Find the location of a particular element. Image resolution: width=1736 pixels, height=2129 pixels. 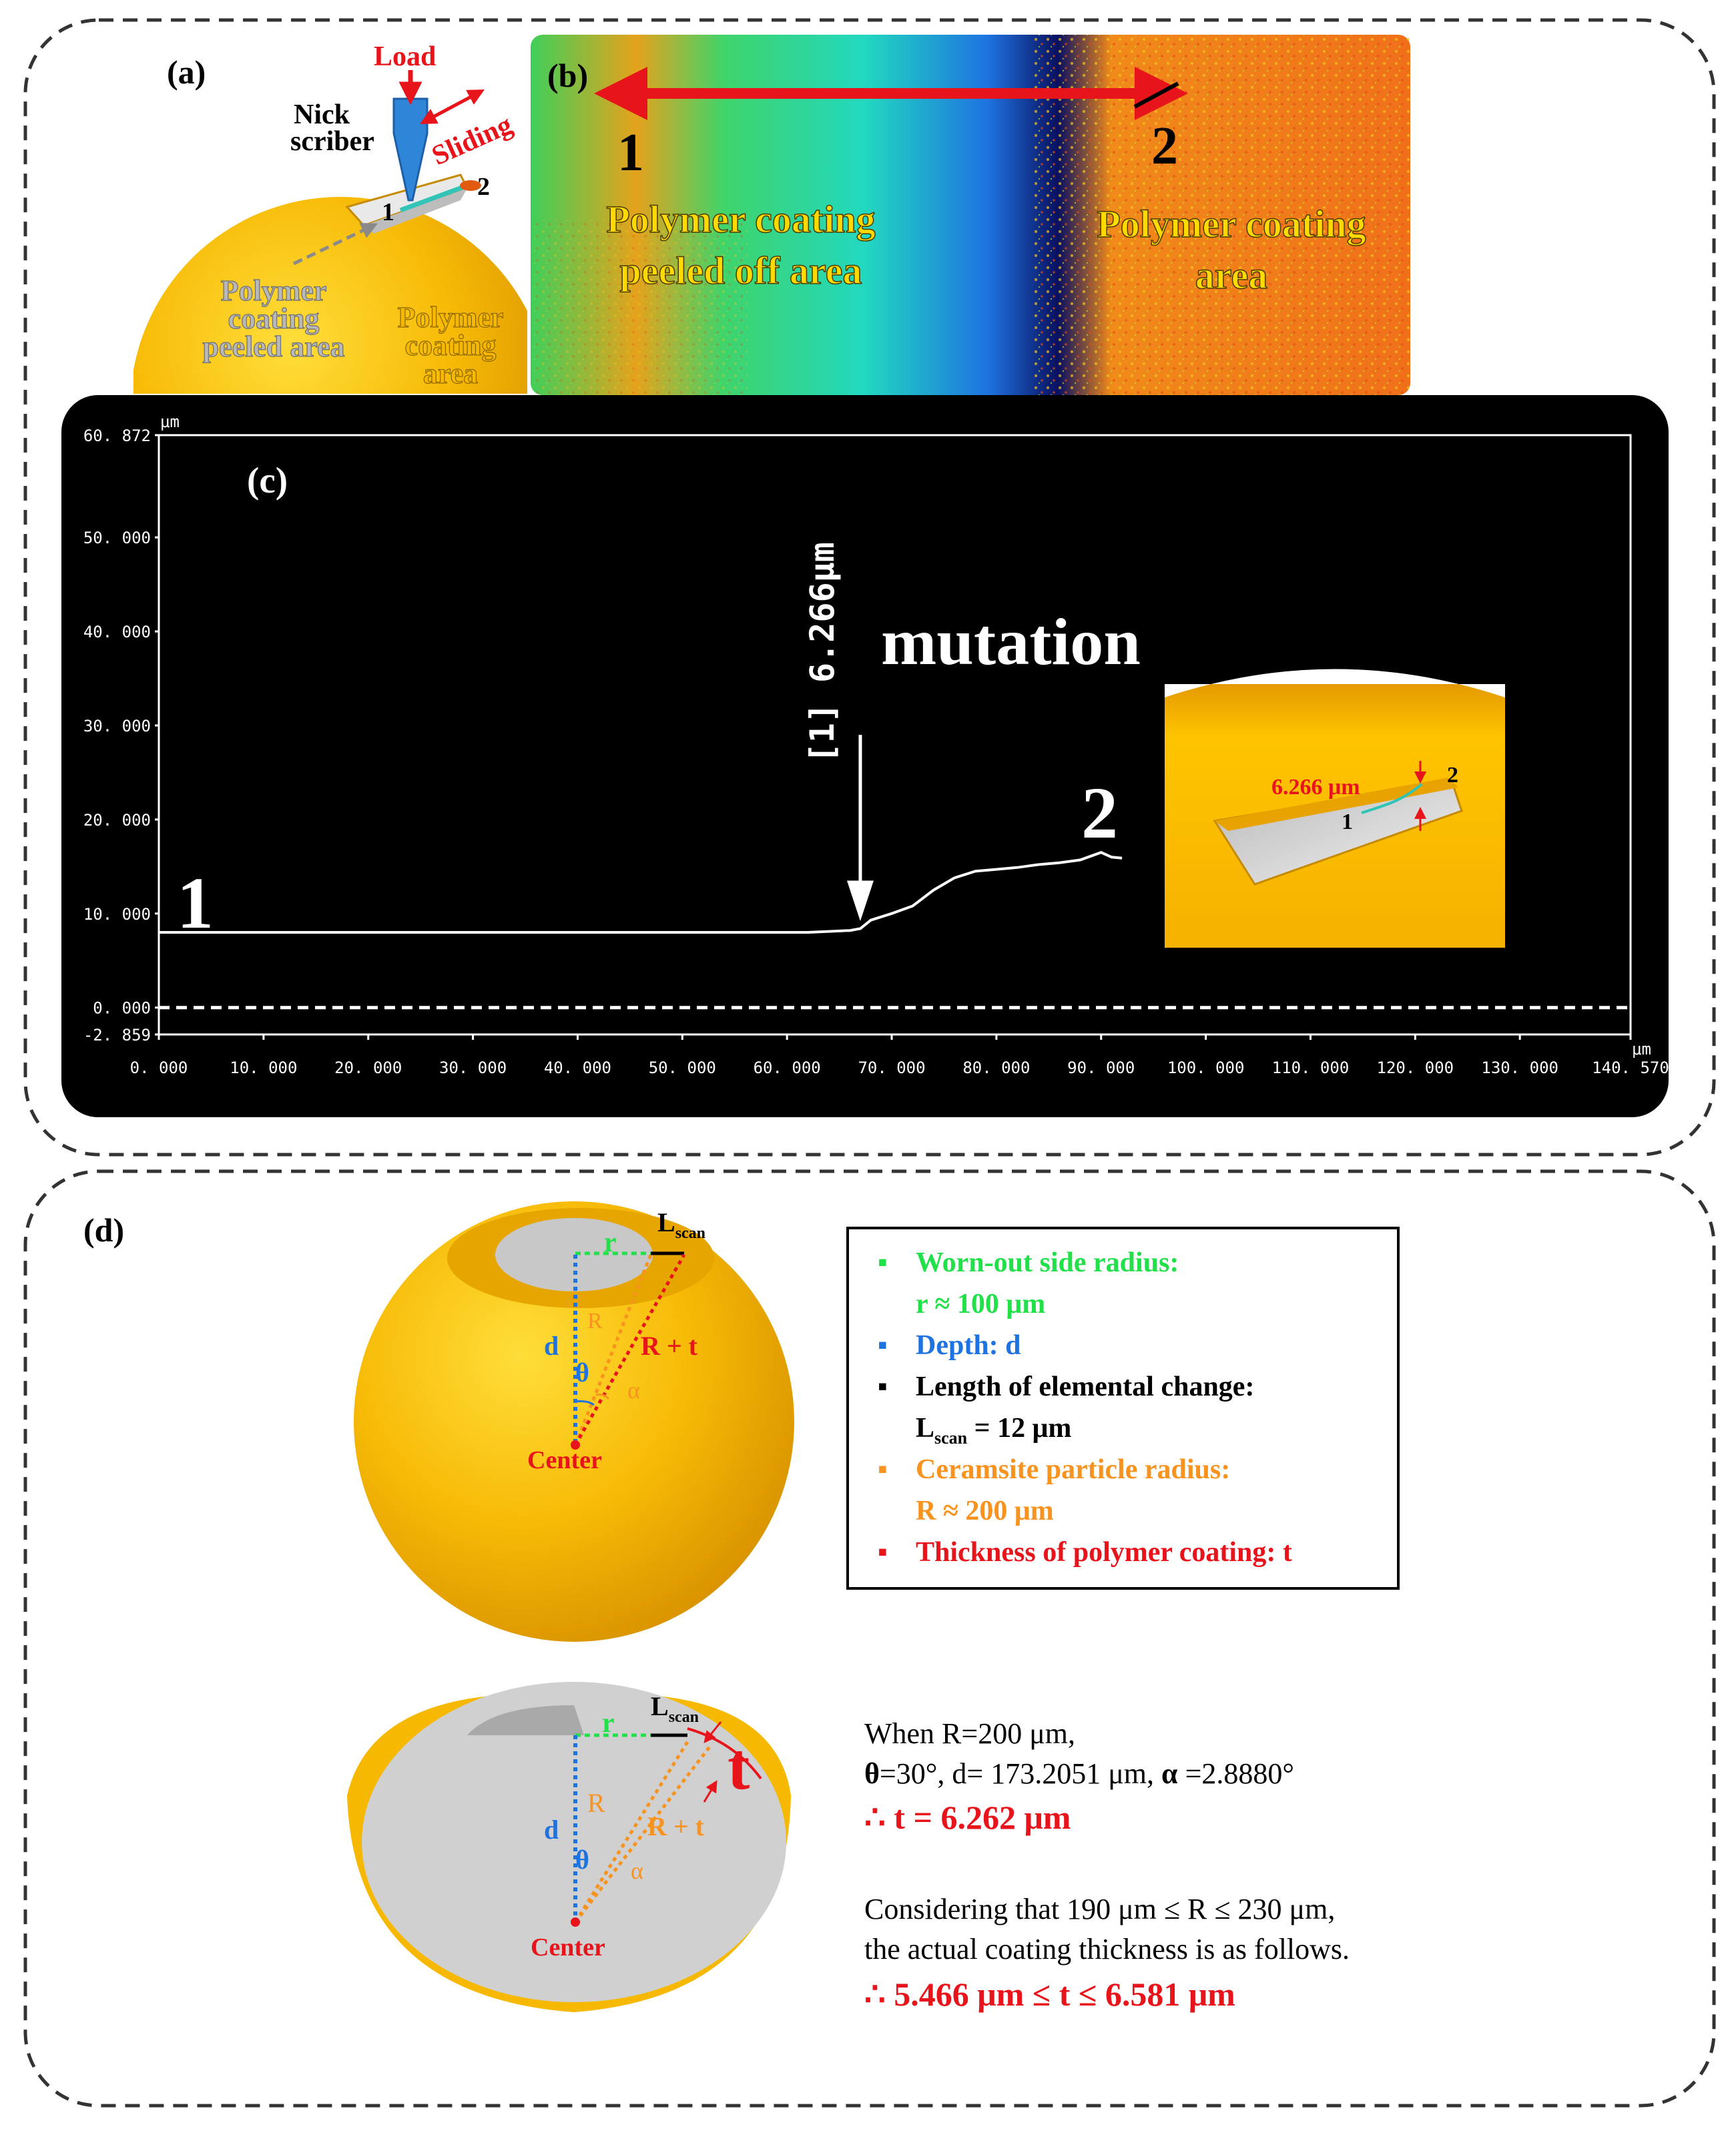

x-tick-label: 20. 000 is located at coordinates (368, 1067).